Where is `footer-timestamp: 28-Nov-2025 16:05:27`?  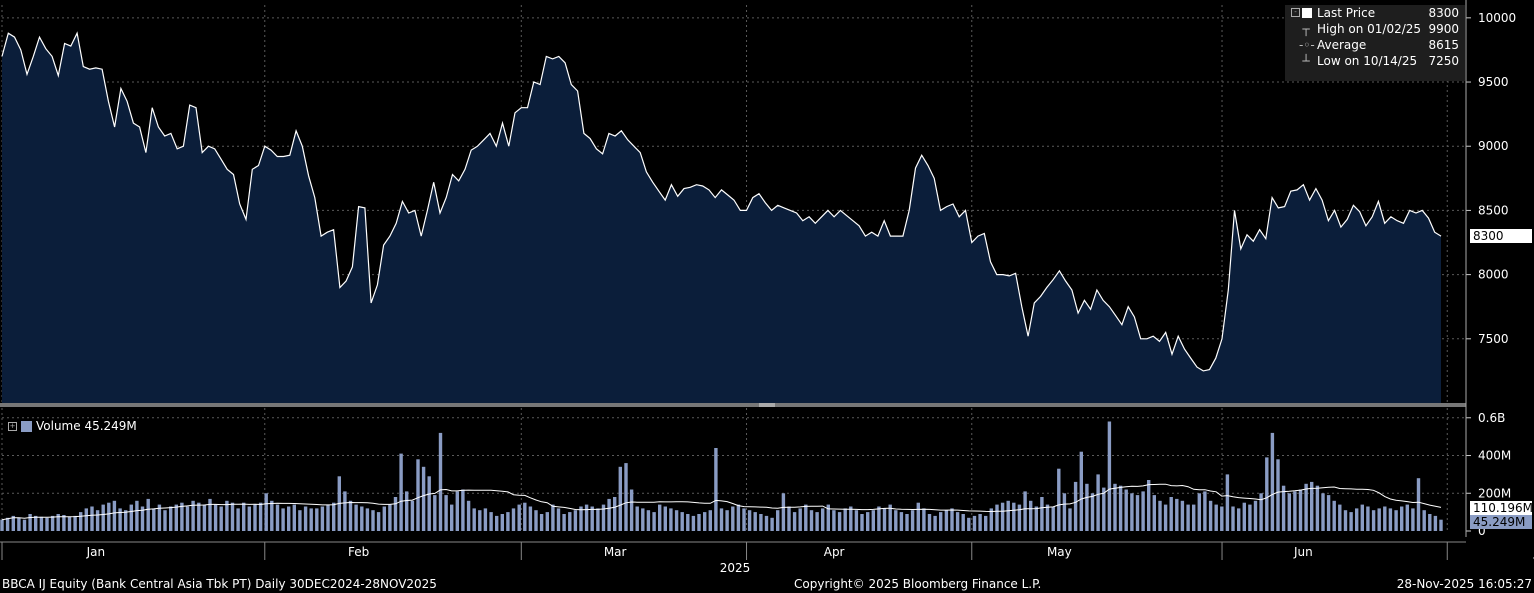 footer-timestamp: 28-Nov-2025 16:05:27 is located at coordinates (1464, 584).